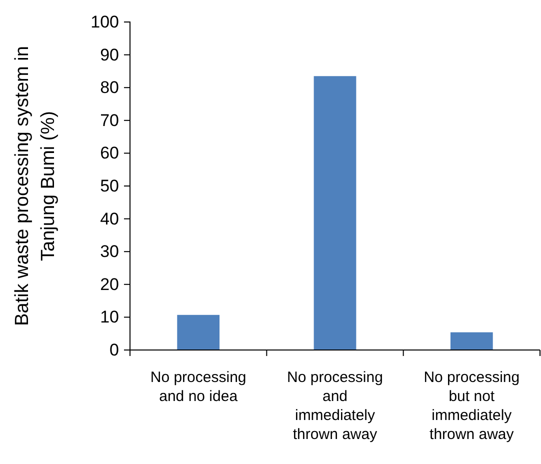 This screenshot has width=541, height=464. What do you see at coordinates (109, 120) in the screenshot?
I see `y-tick-label: 70` at bounding box center [109, 120].